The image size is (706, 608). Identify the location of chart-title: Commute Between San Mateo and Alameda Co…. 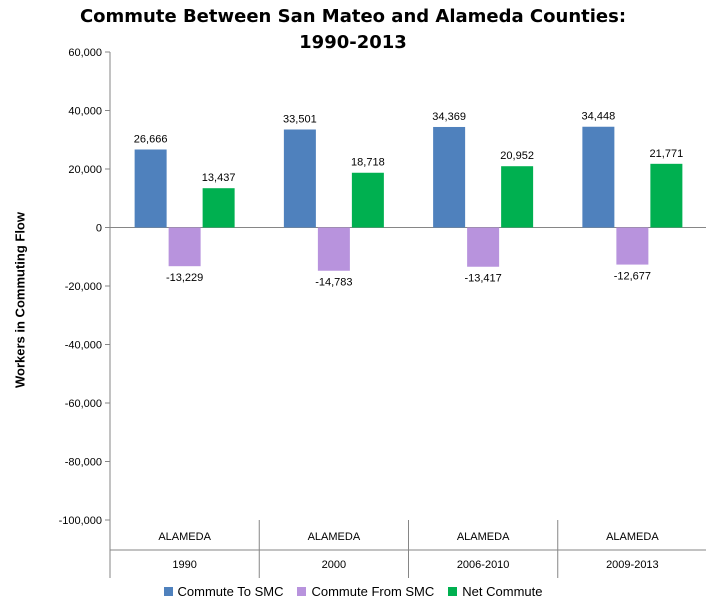
(353, 30).